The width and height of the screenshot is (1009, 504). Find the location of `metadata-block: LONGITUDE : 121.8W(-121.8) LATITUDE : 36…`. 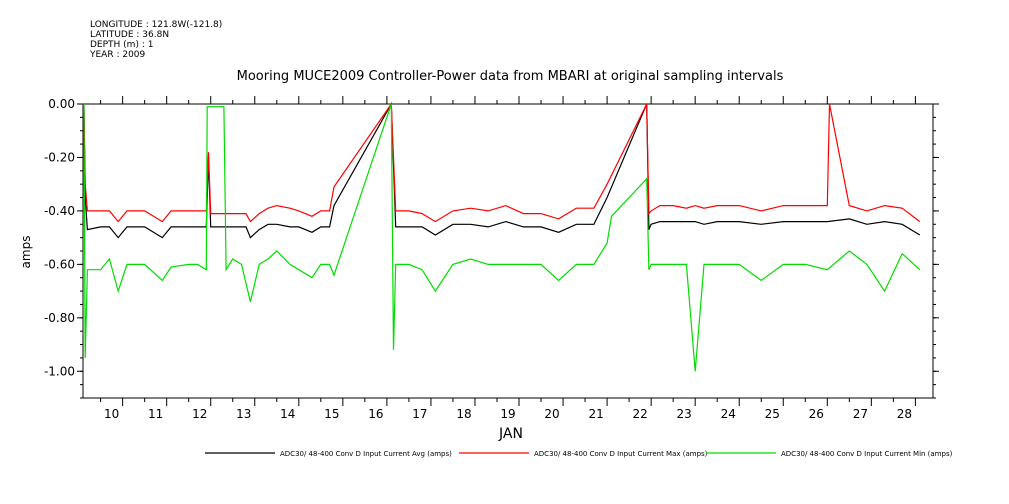

metadata-block: LONGITUDE : 121.8W(-121.8) LATITUDE : 36… is located at coordinates (156, 40).